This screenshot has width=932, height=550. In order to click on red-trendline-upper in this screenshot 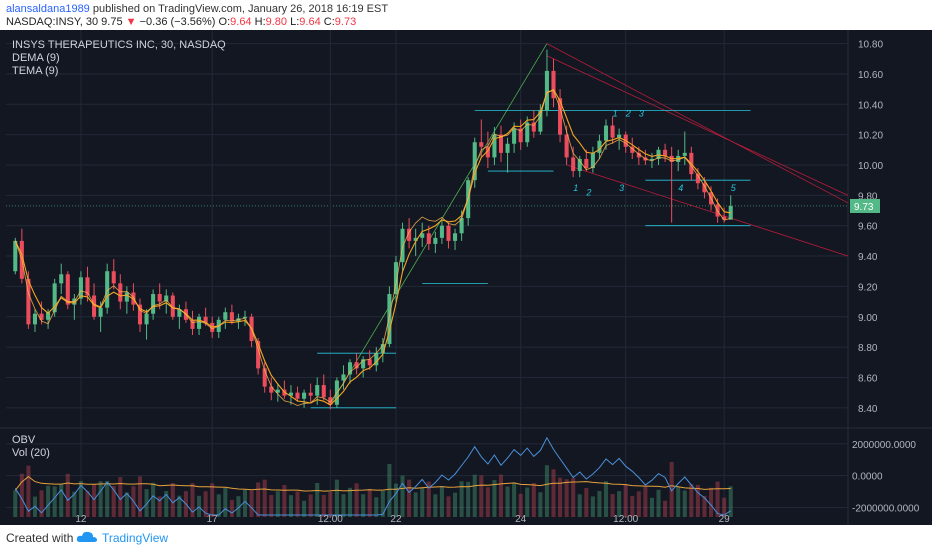, I will do `click(697, 125)`.